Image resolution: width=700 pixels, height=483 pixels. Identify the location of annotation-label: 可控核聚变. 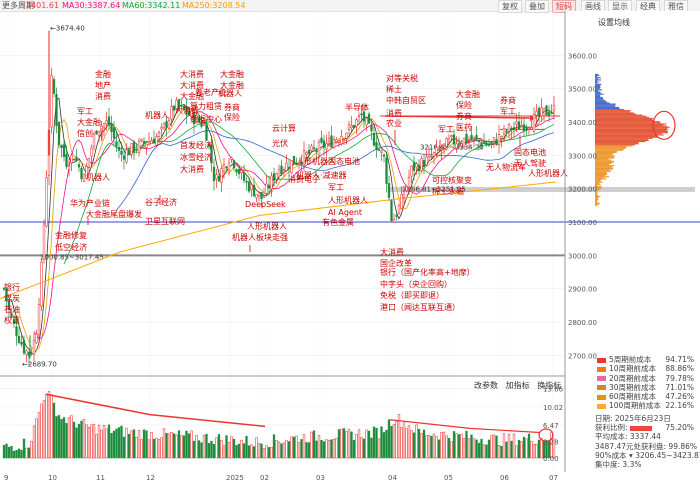
(452, 180).